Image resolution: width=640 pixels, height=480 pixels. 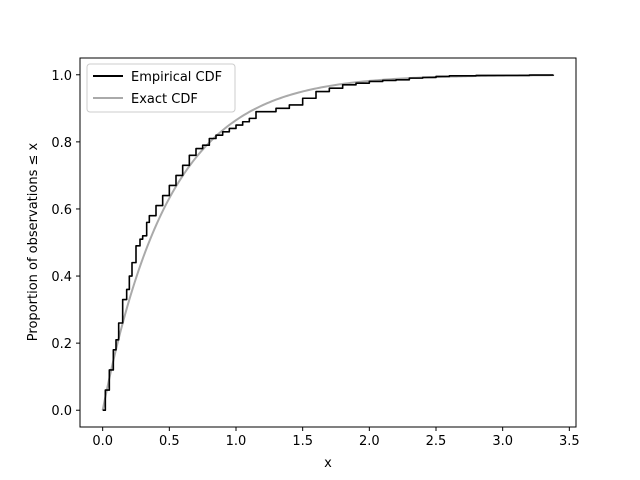 I want to click on legend-box, so click(x=161, y=88).